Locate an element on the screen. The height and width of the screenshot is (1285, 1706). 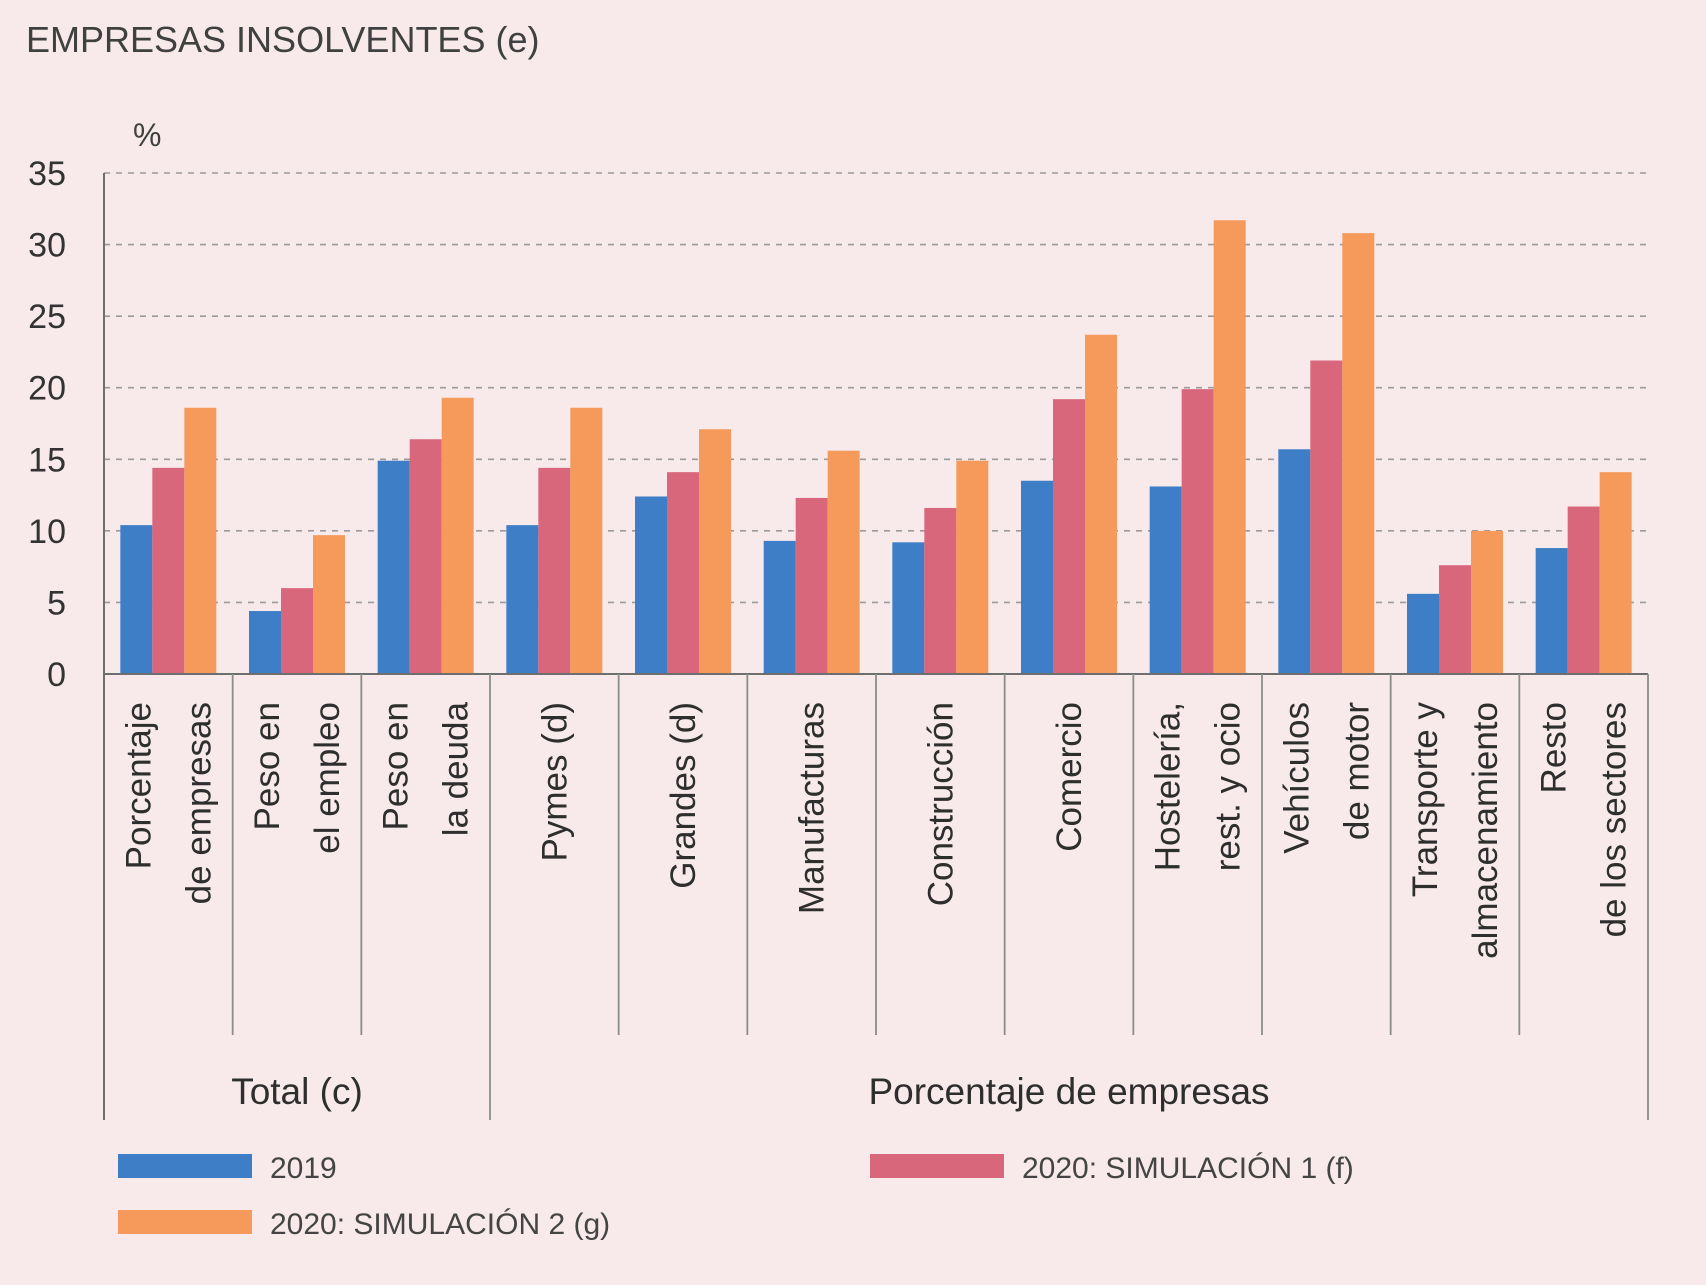
y-tick-label: 25 is located at coordinates (47, 317).